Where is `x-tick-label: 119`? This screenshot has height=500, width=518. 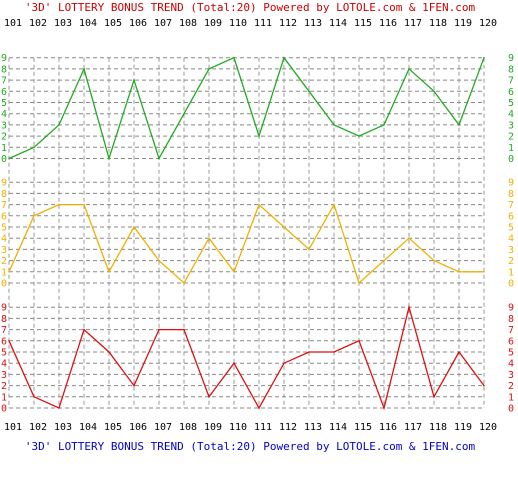
x-tick-label: 119 is located at coordinates (463, 427).